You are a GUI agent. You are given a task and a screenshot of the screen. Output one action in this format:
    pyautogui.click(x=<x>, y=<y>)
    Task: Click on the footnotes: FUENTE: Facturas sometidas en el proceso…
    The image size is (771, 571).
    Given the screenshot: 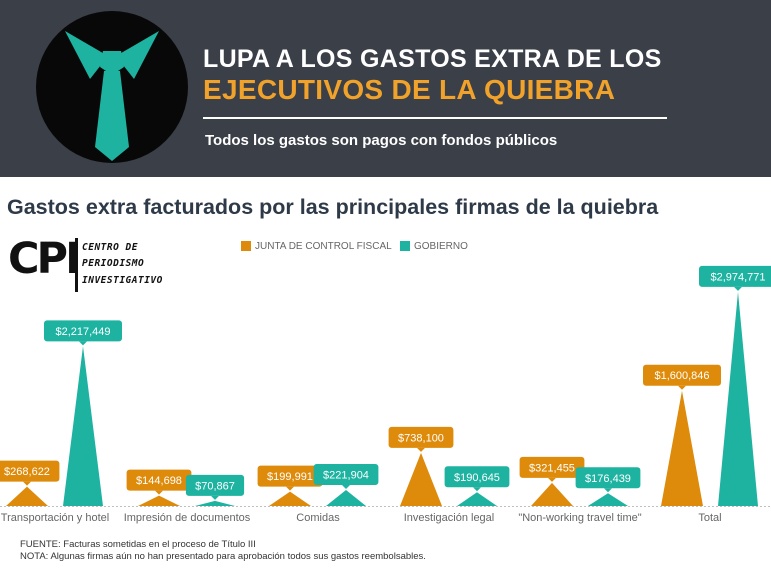 What is the action you would take?
    pyautogui.click(x=223, y=550)
    